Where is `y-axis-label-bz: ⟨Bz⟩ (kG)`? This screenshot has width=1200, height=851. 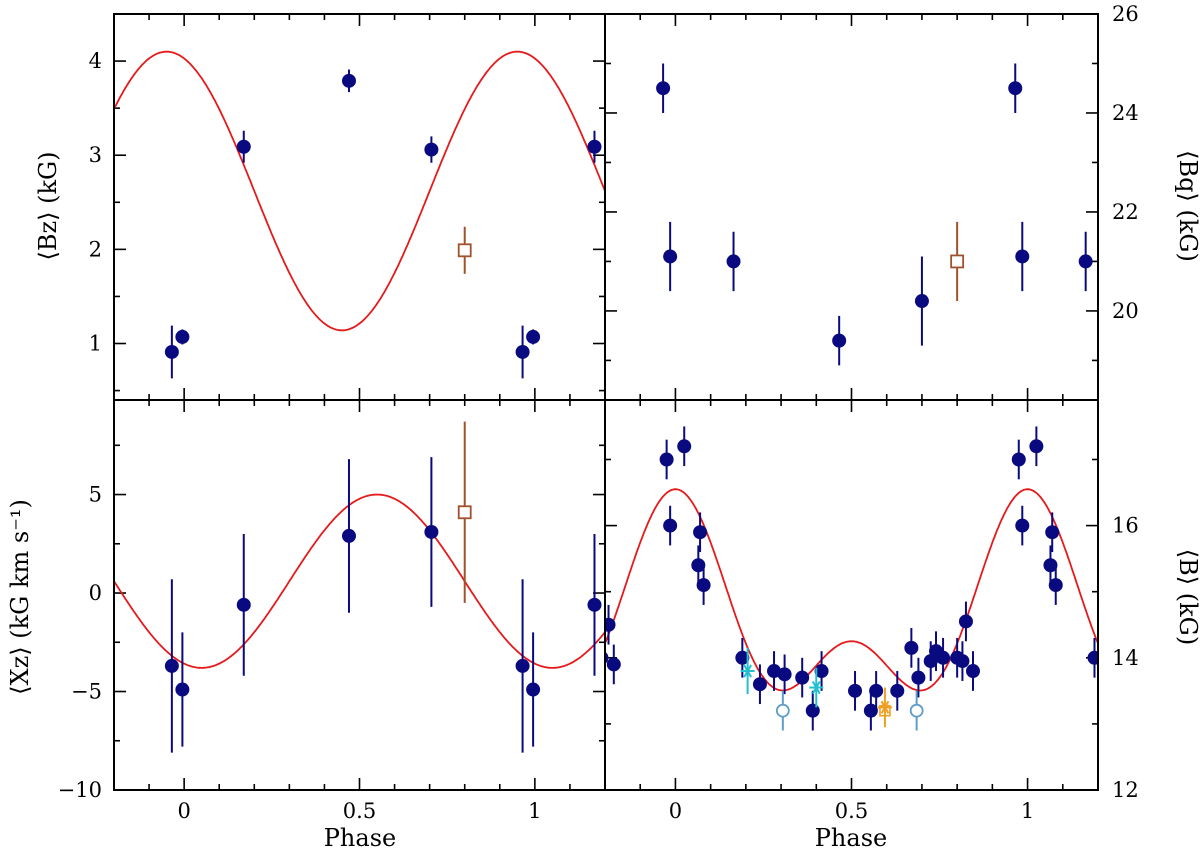
y-axis-label-bz: ⟨Bz⟩ (kG) is located at coordinates (48, 205).